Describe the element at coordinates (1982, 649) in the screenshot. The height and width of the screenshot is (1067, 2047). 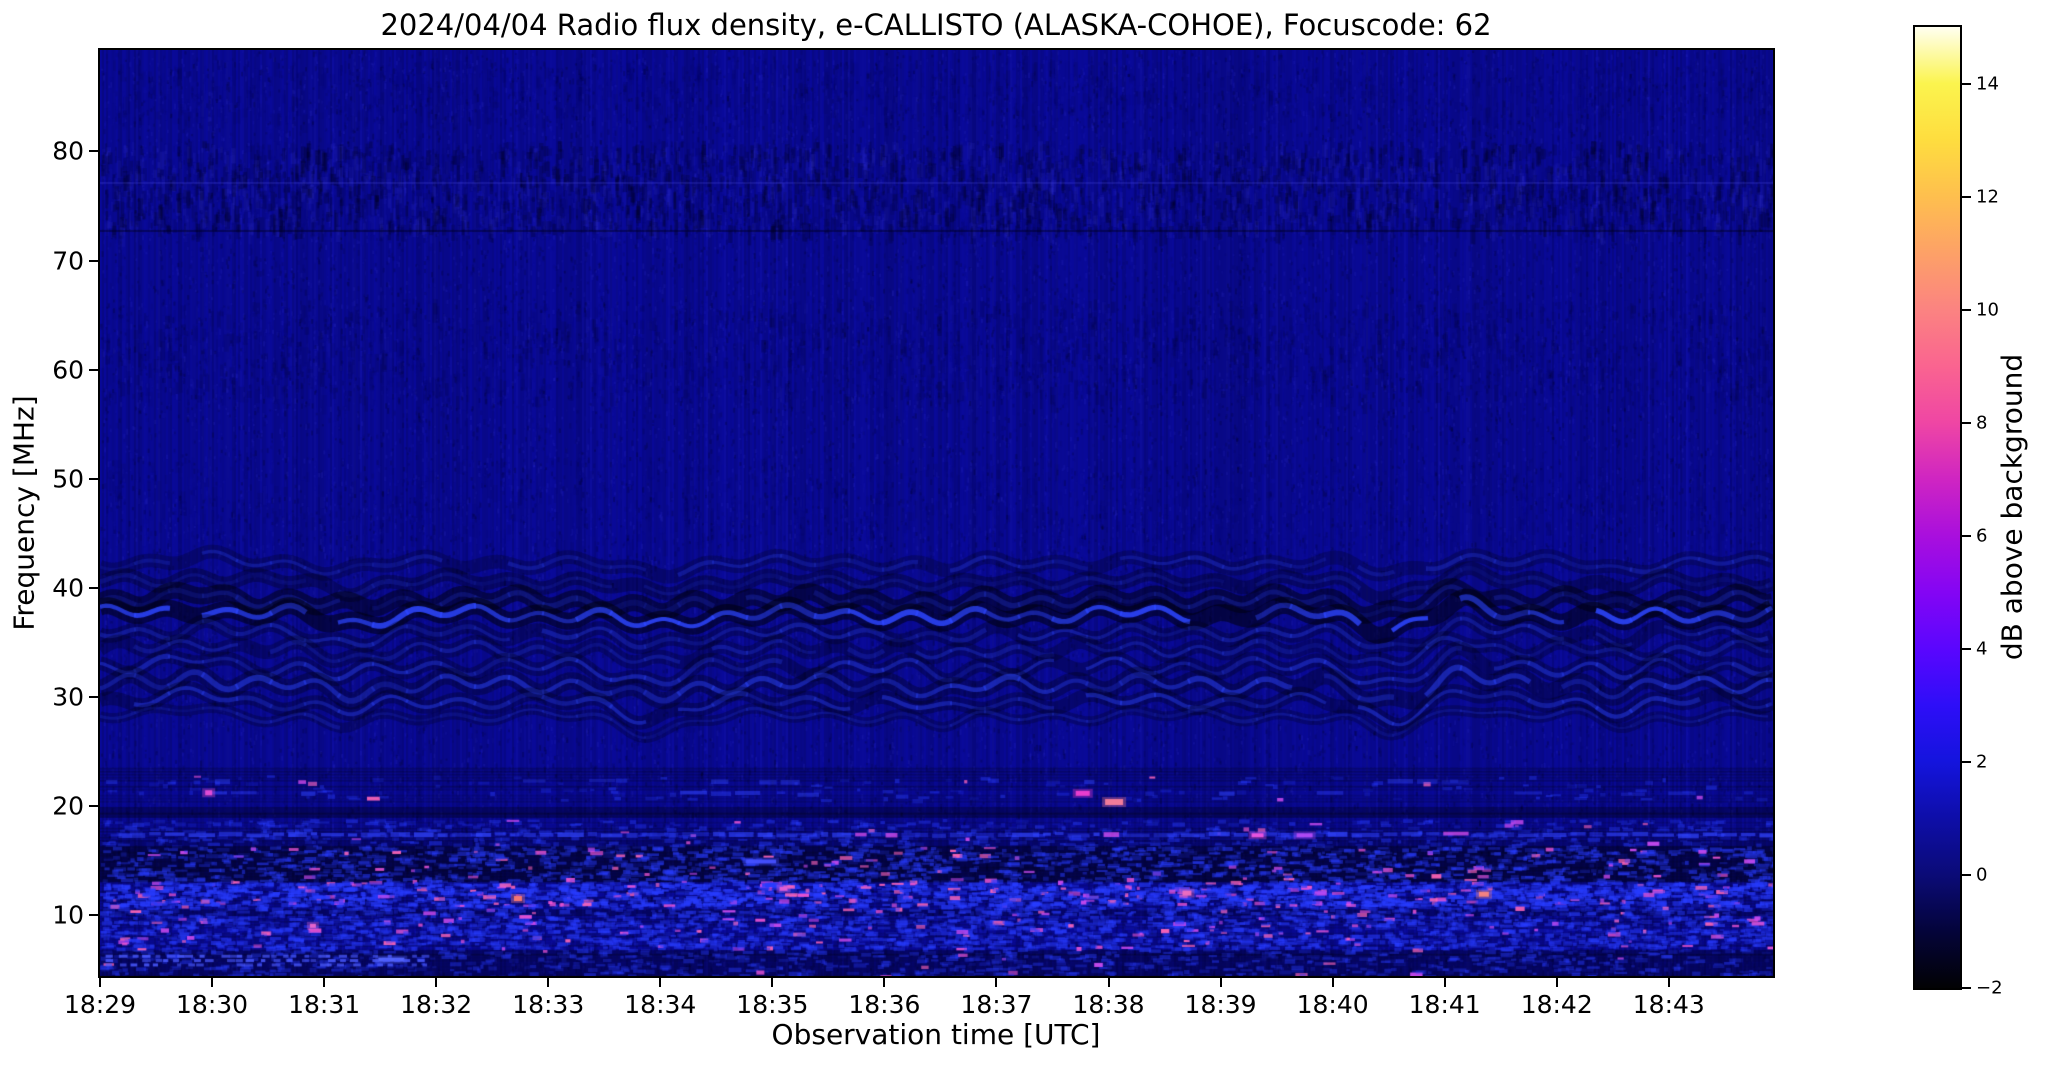
I see `colorbar-tick-label: 4` at that location.